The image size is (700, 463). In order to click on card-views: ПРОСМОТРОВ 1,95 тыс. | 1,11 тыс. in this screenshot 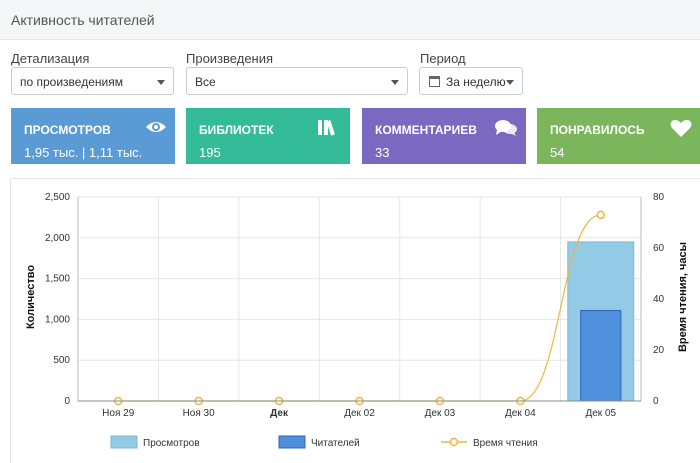, I will do `click(93, 136)`.